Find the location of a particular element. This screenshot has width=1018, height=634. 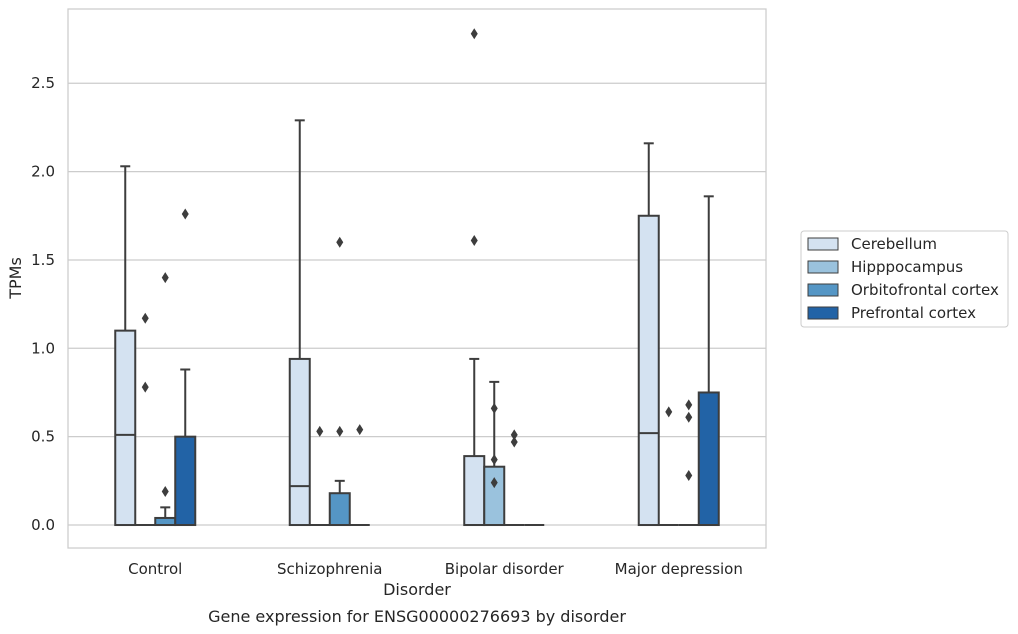

y-tick-label: 2.5 is located at coordinates (43, 83).